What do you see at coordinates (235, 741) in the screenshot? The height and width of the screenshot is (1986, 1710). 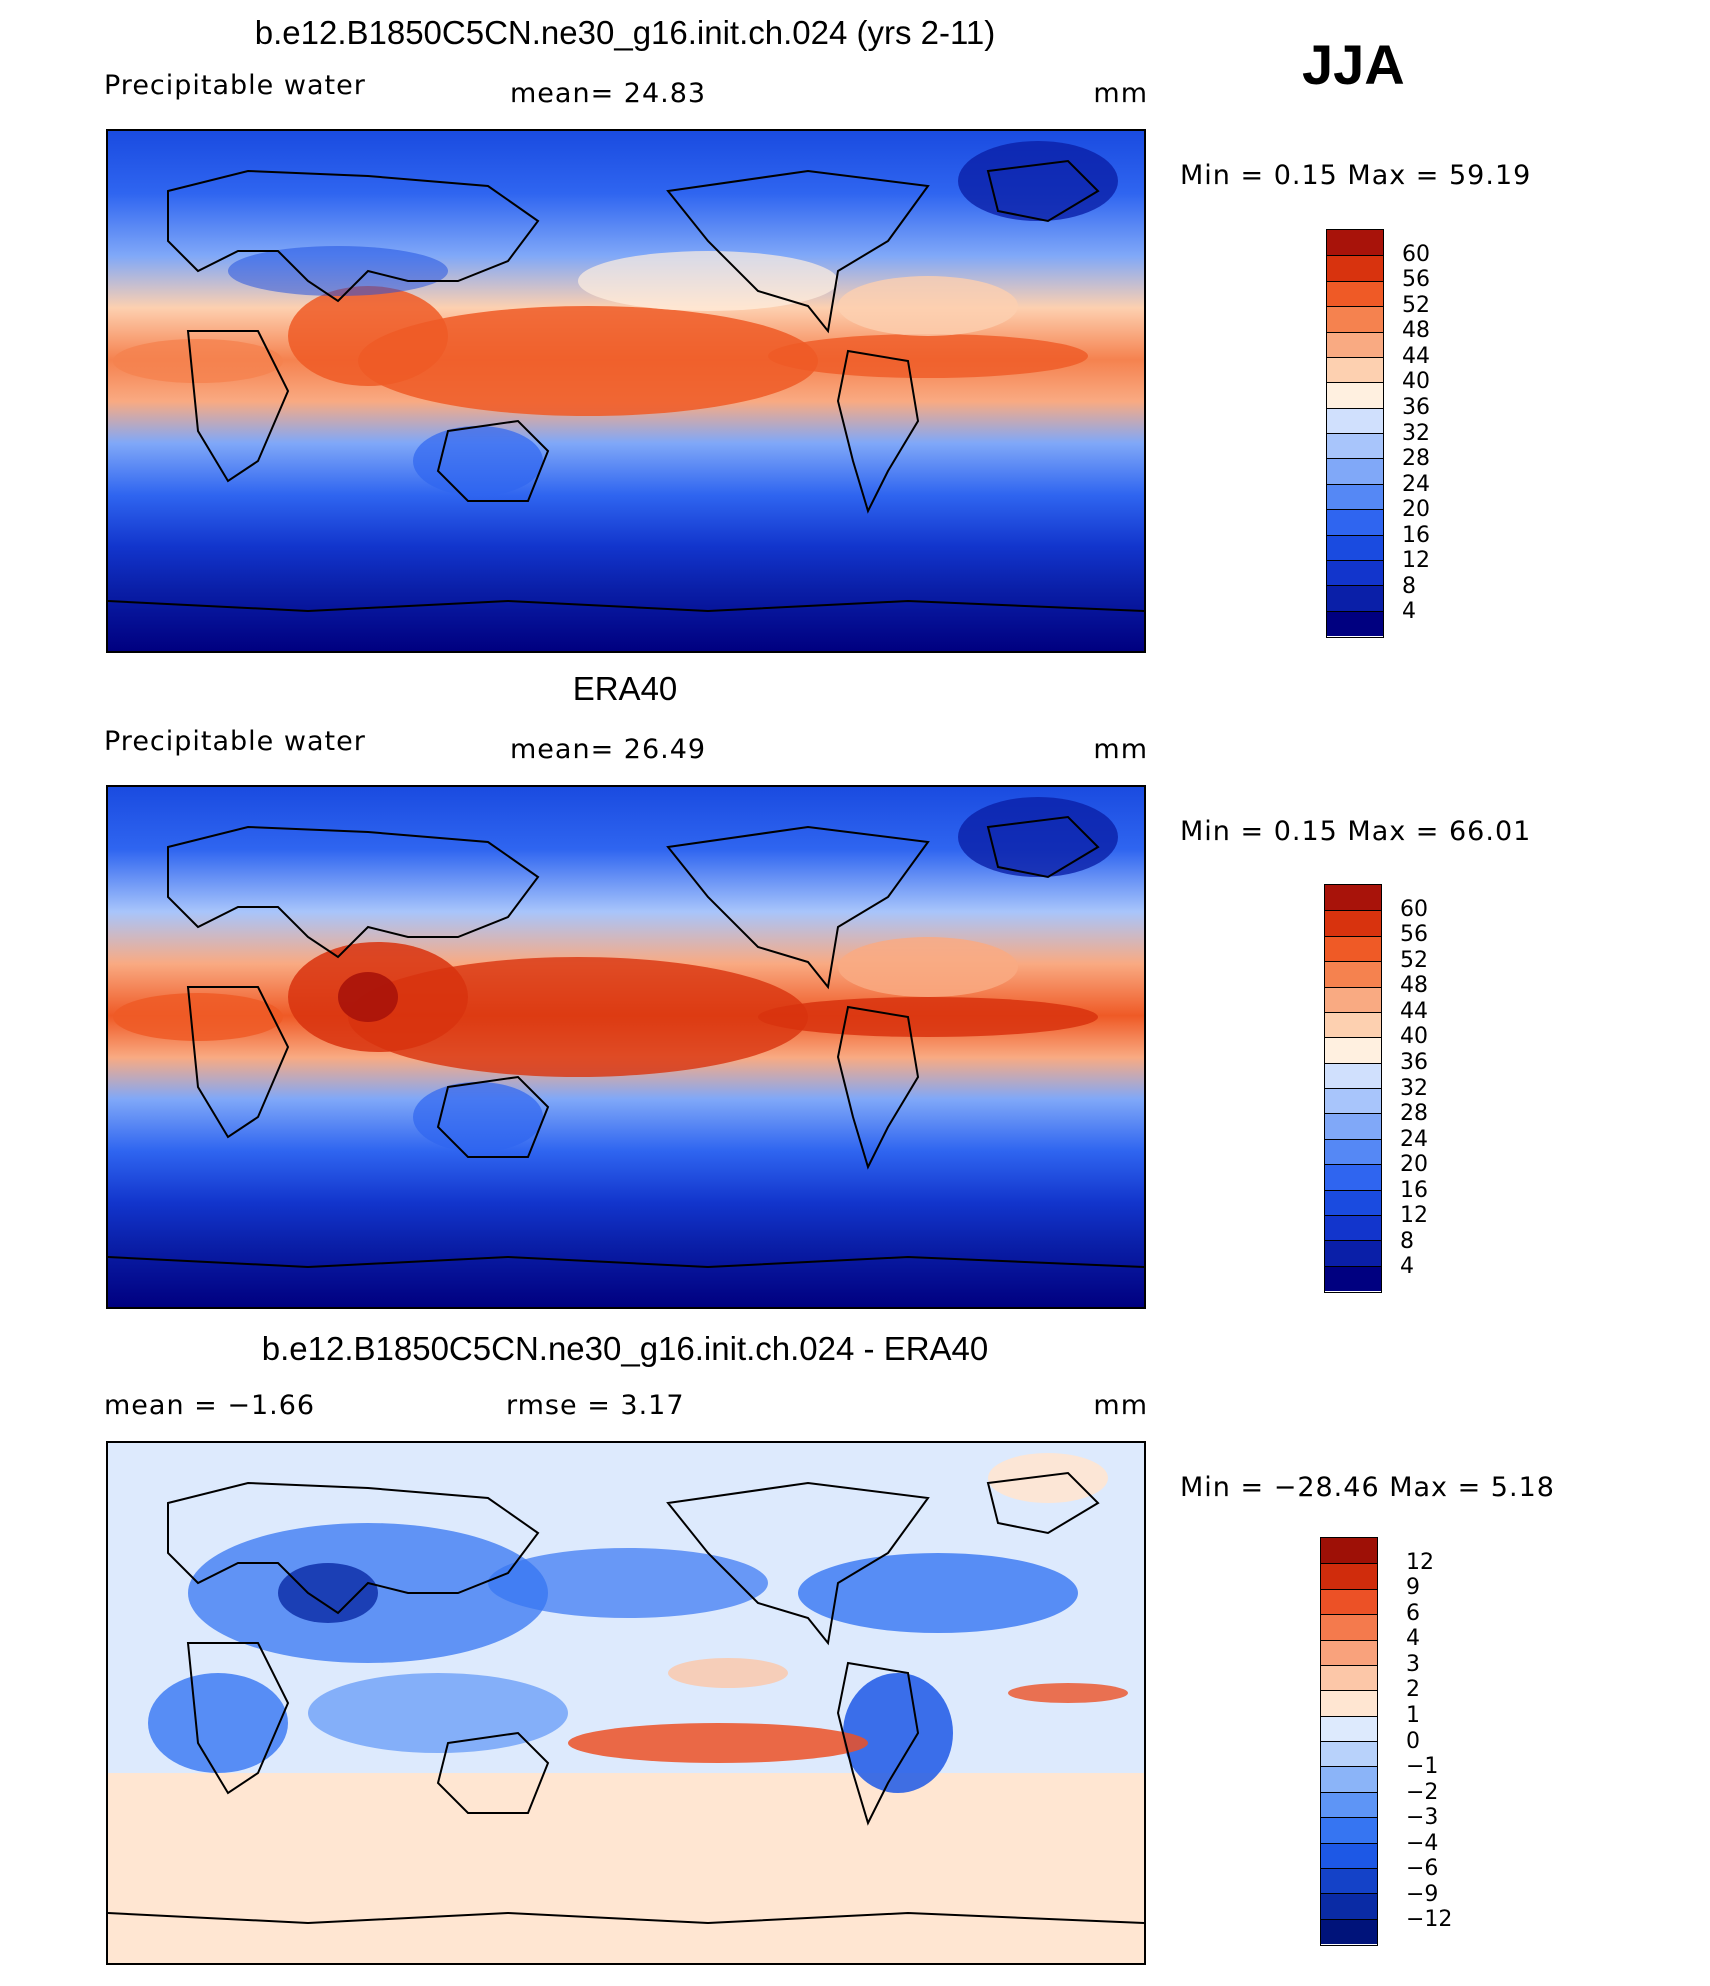 I see `panel-2-variable-label: Precipitable water` at bounding box center [235, 741].